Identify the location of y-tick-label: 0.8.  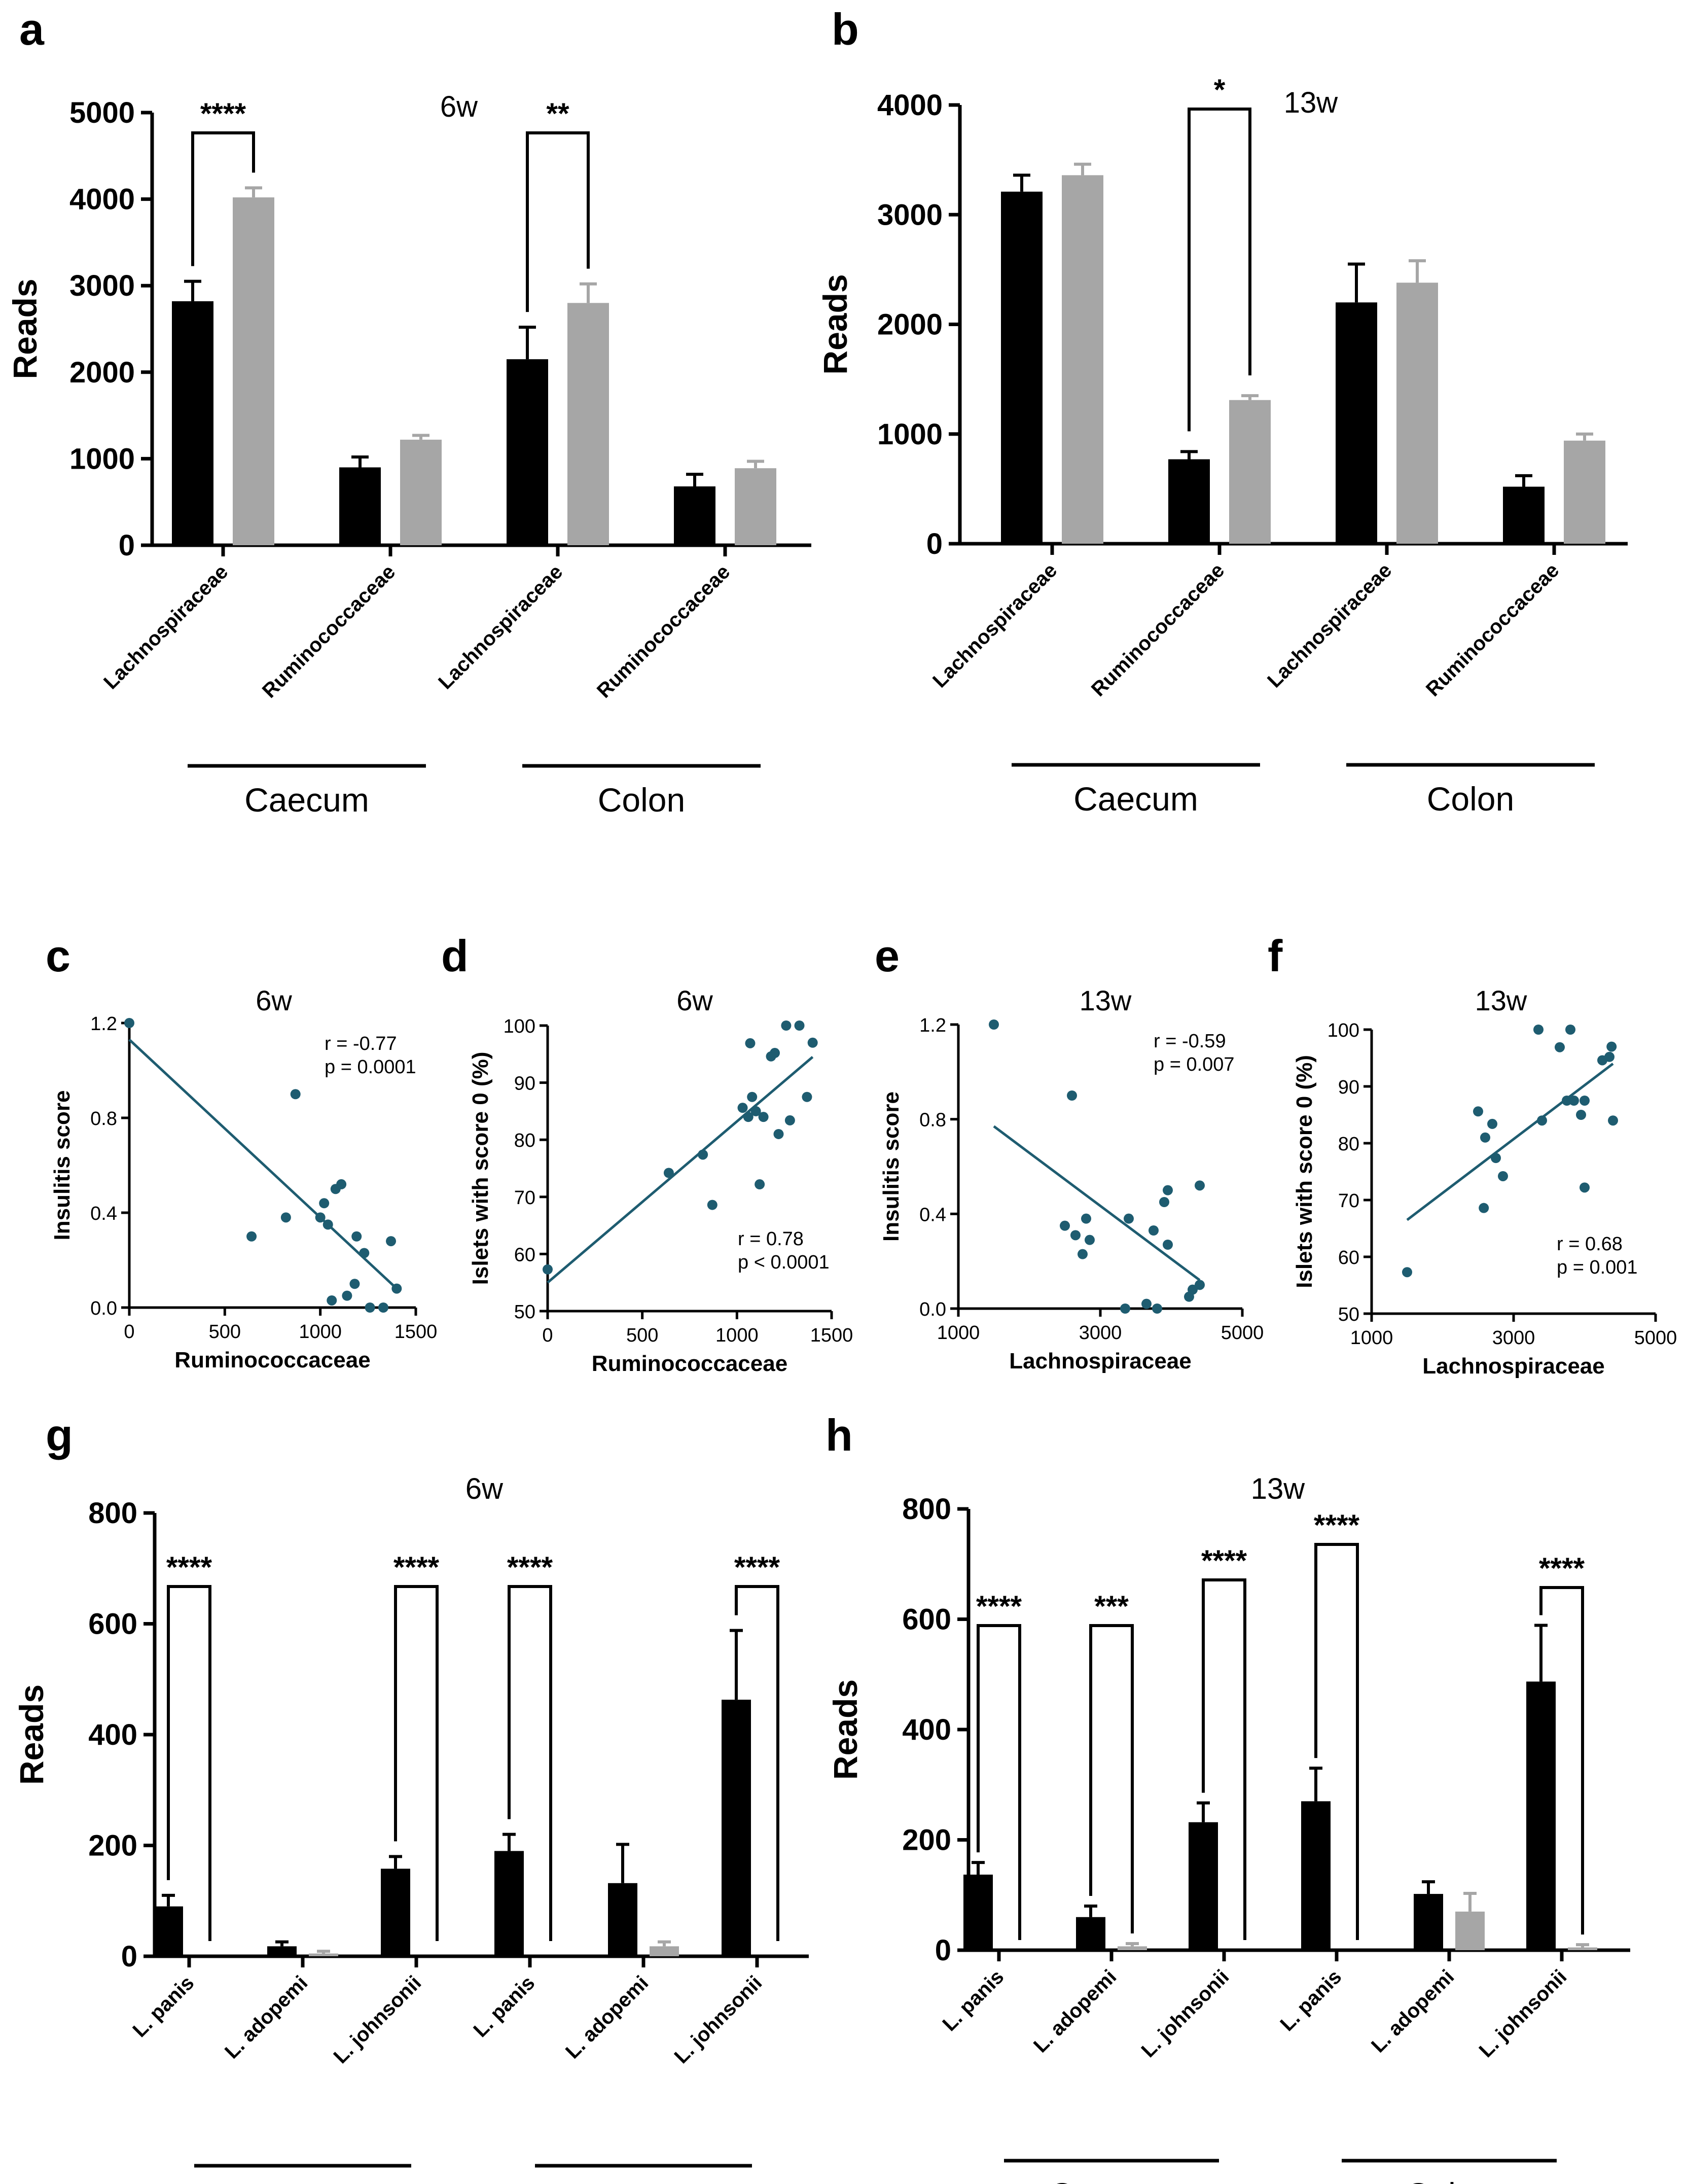
(932, 1120).